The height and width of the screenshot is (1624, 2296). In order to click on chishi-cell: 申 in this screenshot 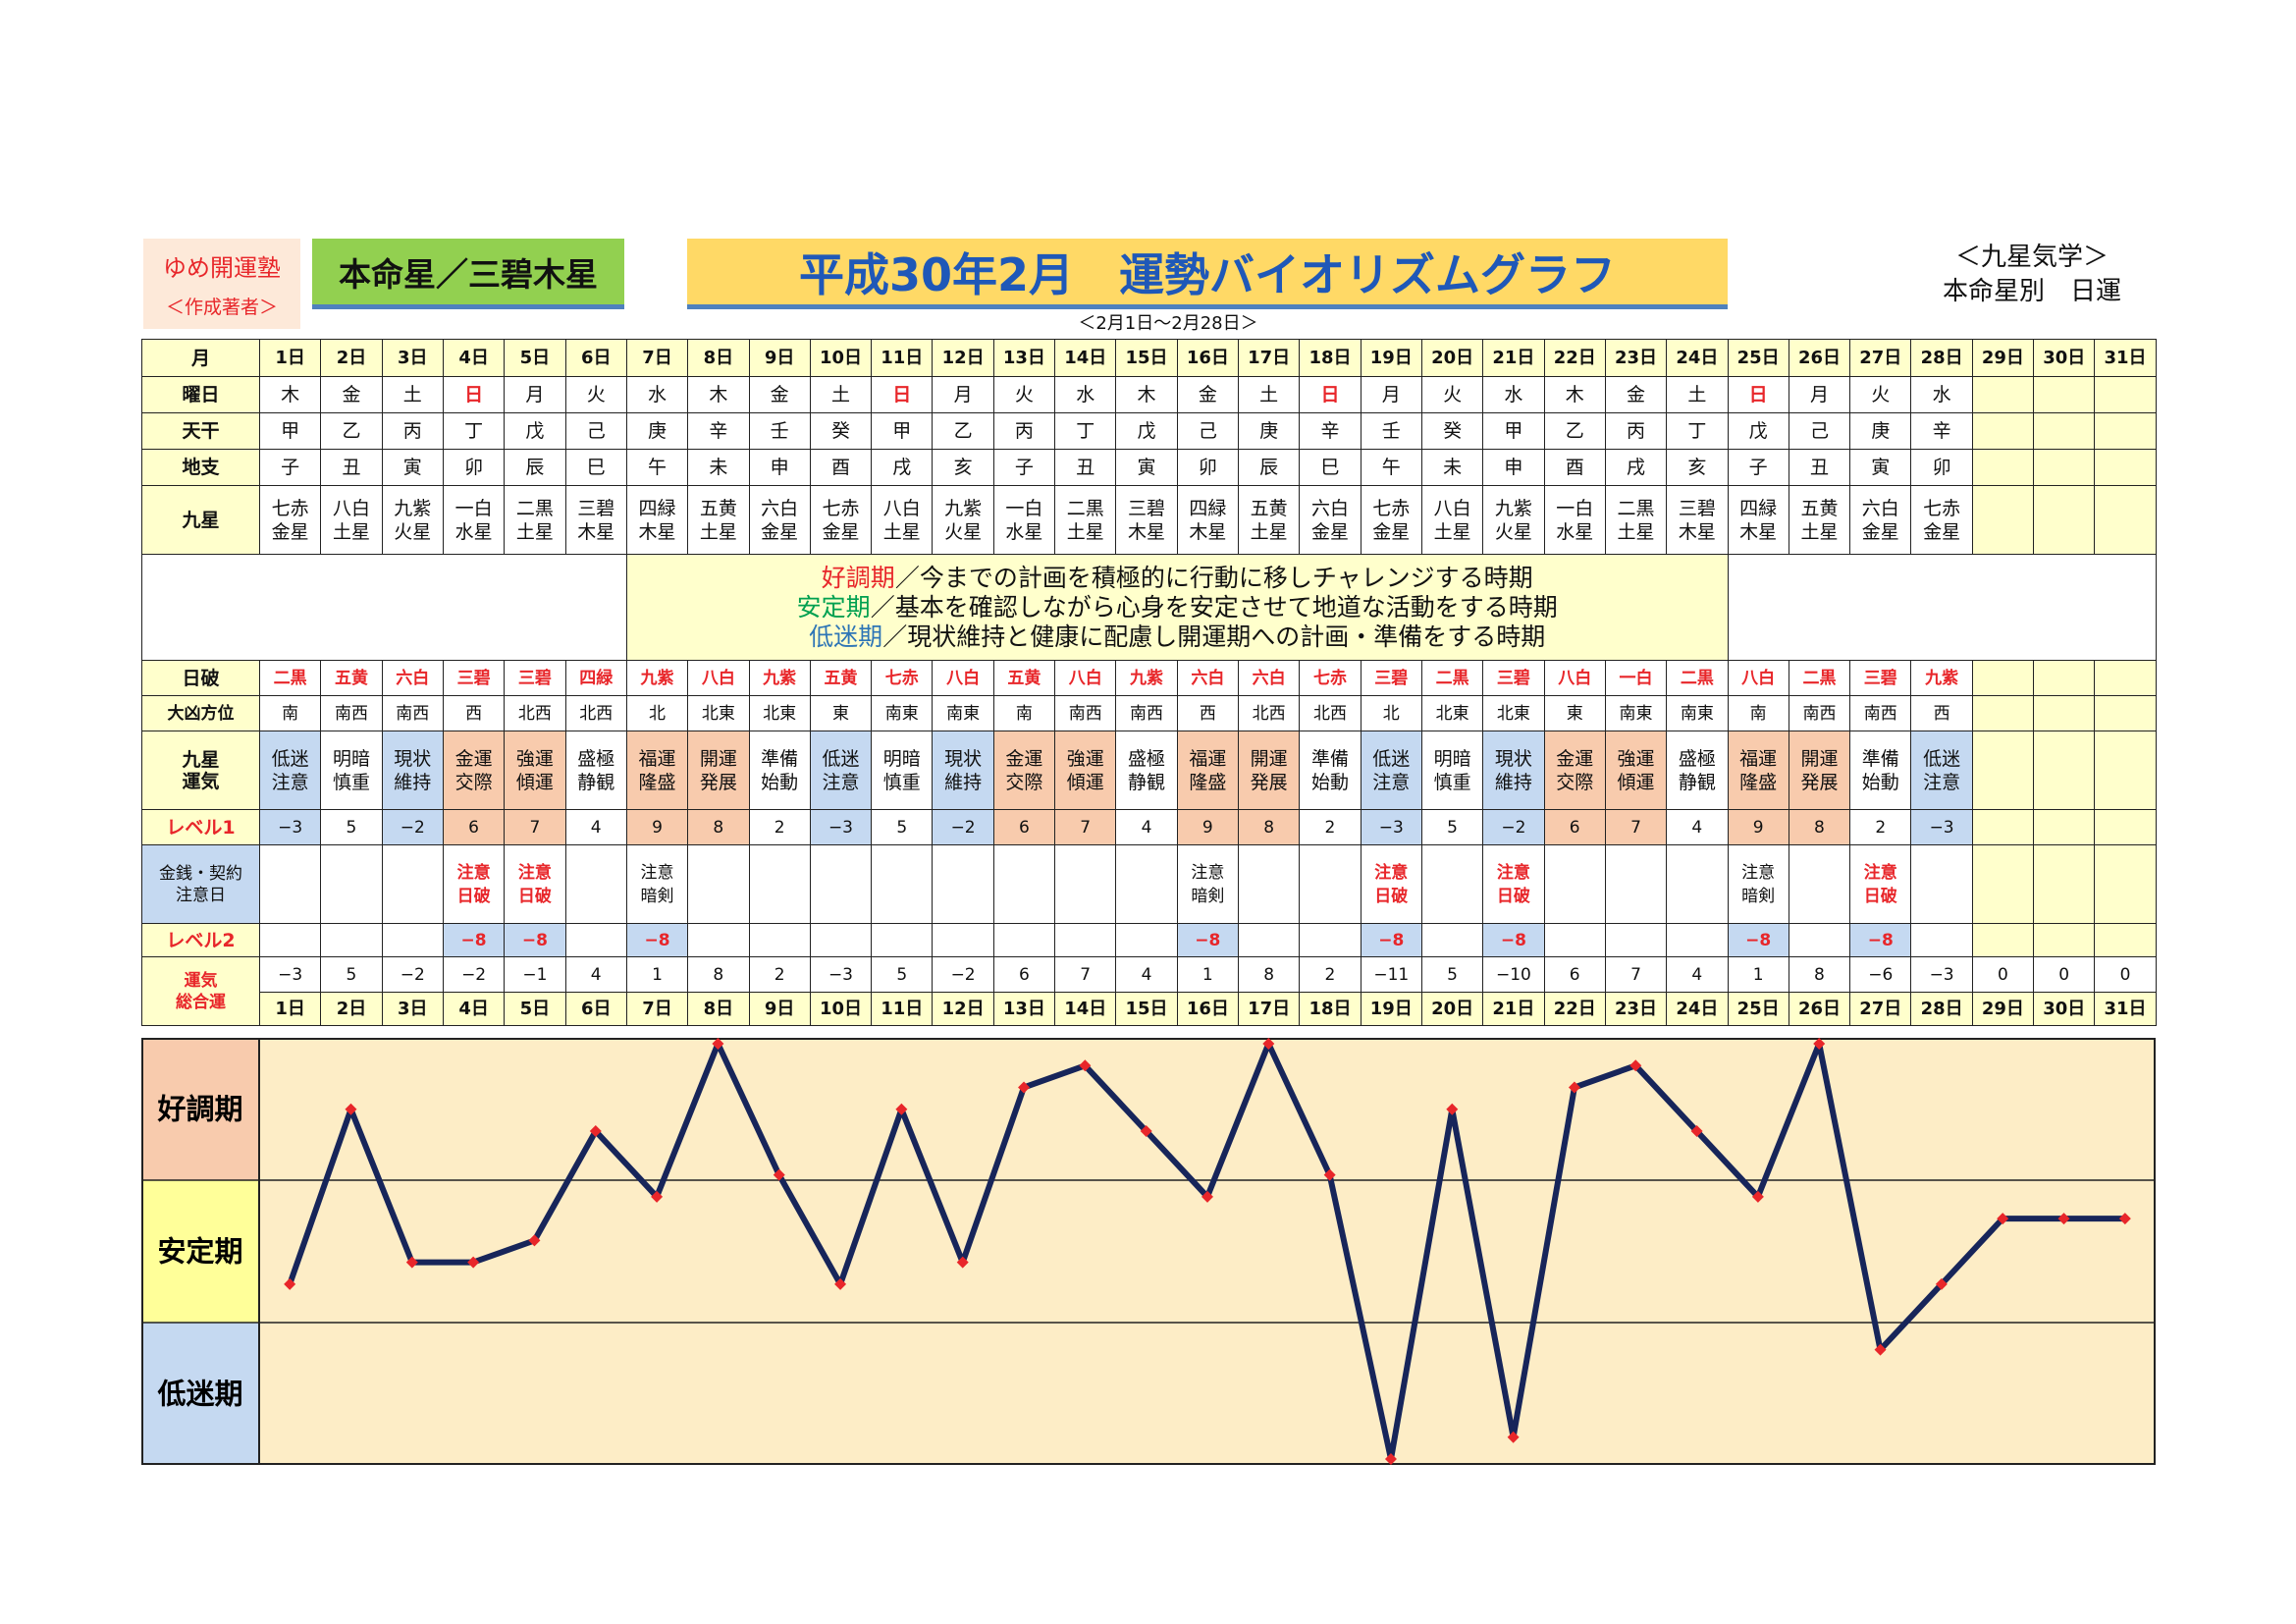, I will do `click(779, 467)`.